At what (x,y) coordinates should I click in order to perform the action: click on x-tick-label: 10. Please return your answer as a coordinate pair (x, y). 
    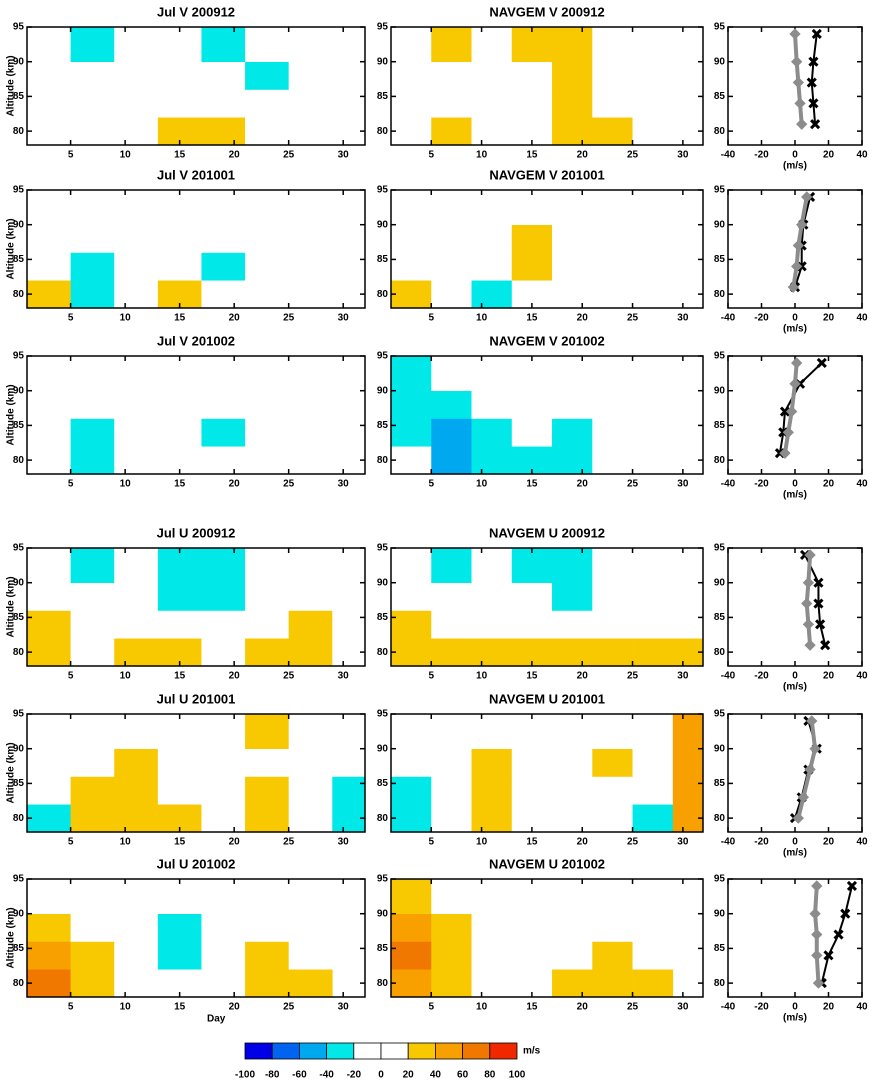
    Looking at the image, I should click on (482, 1007).